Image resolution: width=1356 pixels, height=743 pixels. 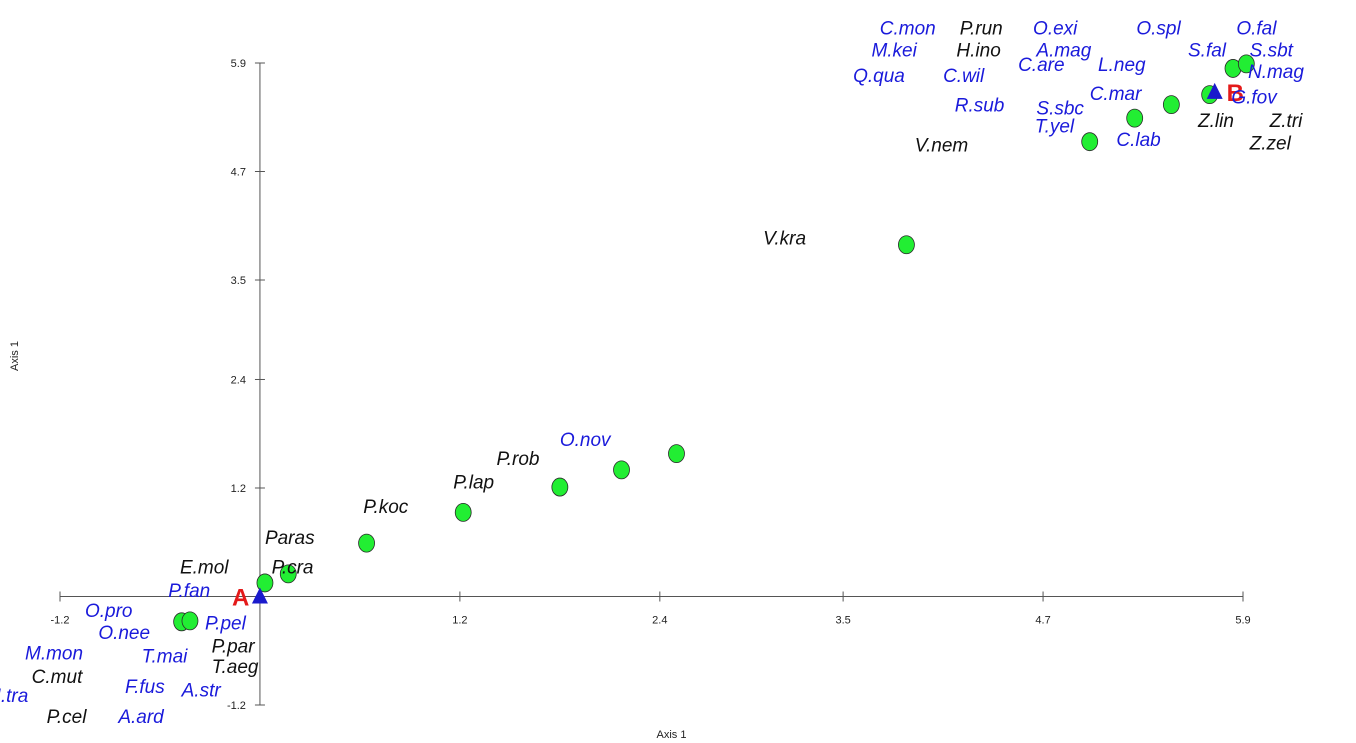 I want to click on point-label: P.cel, so click(x=67, y=717).